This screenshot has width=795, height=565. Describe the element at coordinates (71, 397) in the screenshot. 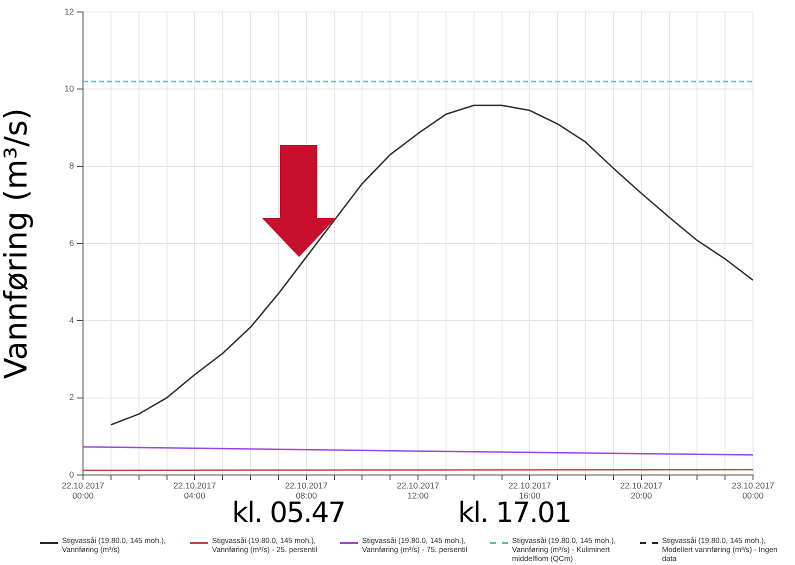

I see `y-tick-label: 2` at that location.